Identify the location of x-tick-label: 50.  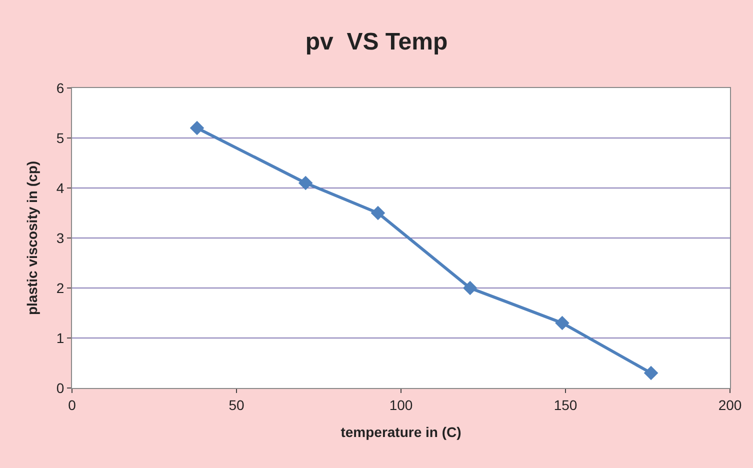
(236, 404).